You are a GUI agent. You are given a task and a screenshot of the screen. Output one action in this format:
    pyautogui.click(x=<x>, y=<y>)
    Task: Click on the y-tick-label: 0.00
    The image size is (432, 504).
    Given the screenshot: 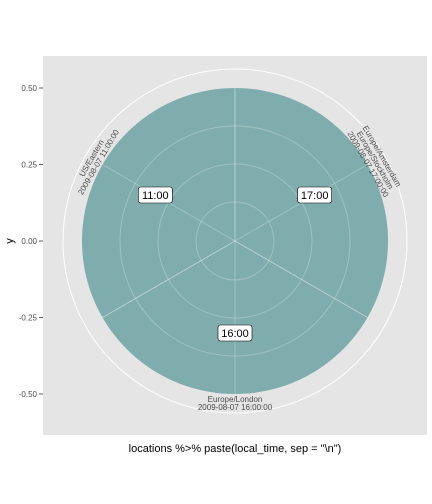 What is the action you would take?
    pyautogui.click(x=29, y=241)
    